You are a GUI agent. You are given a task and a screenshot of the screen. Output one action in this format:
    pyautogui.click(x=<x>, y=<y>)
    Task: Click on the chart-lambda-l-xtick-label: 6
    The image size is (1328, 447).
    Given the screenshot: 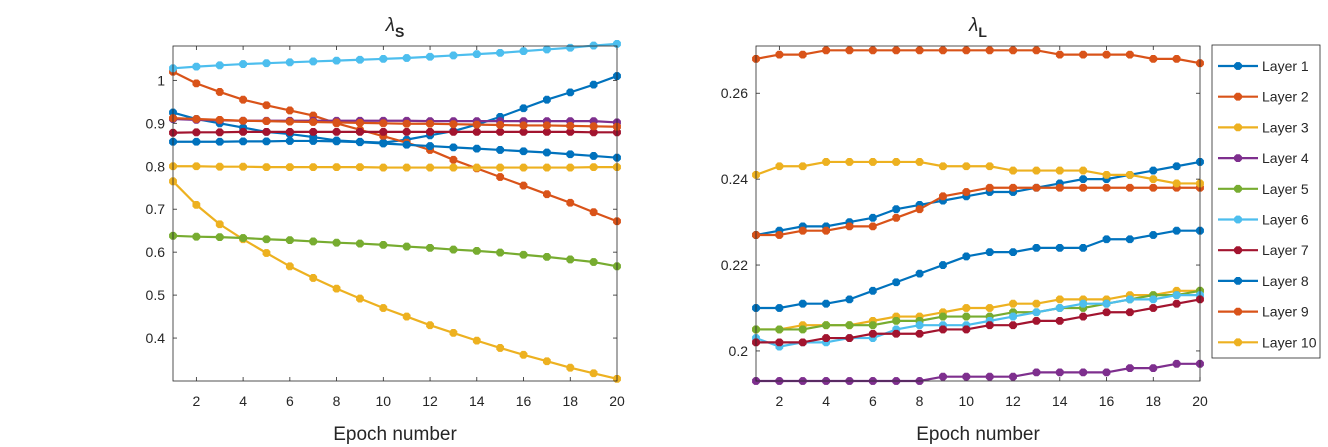 What is the action you would take?
    pyautogui.click(x=873, y=401)
    